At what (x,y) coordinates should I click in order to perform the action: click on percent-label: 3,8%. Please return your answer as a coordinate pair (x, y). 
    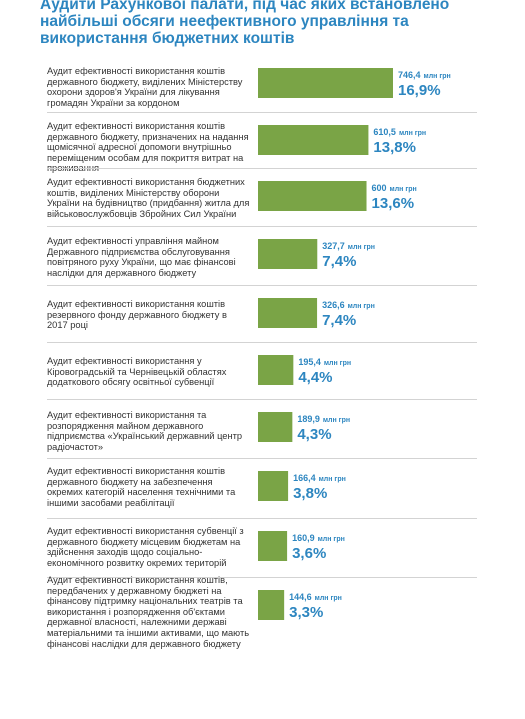
    Looking at the image, I should click on (310, 493).